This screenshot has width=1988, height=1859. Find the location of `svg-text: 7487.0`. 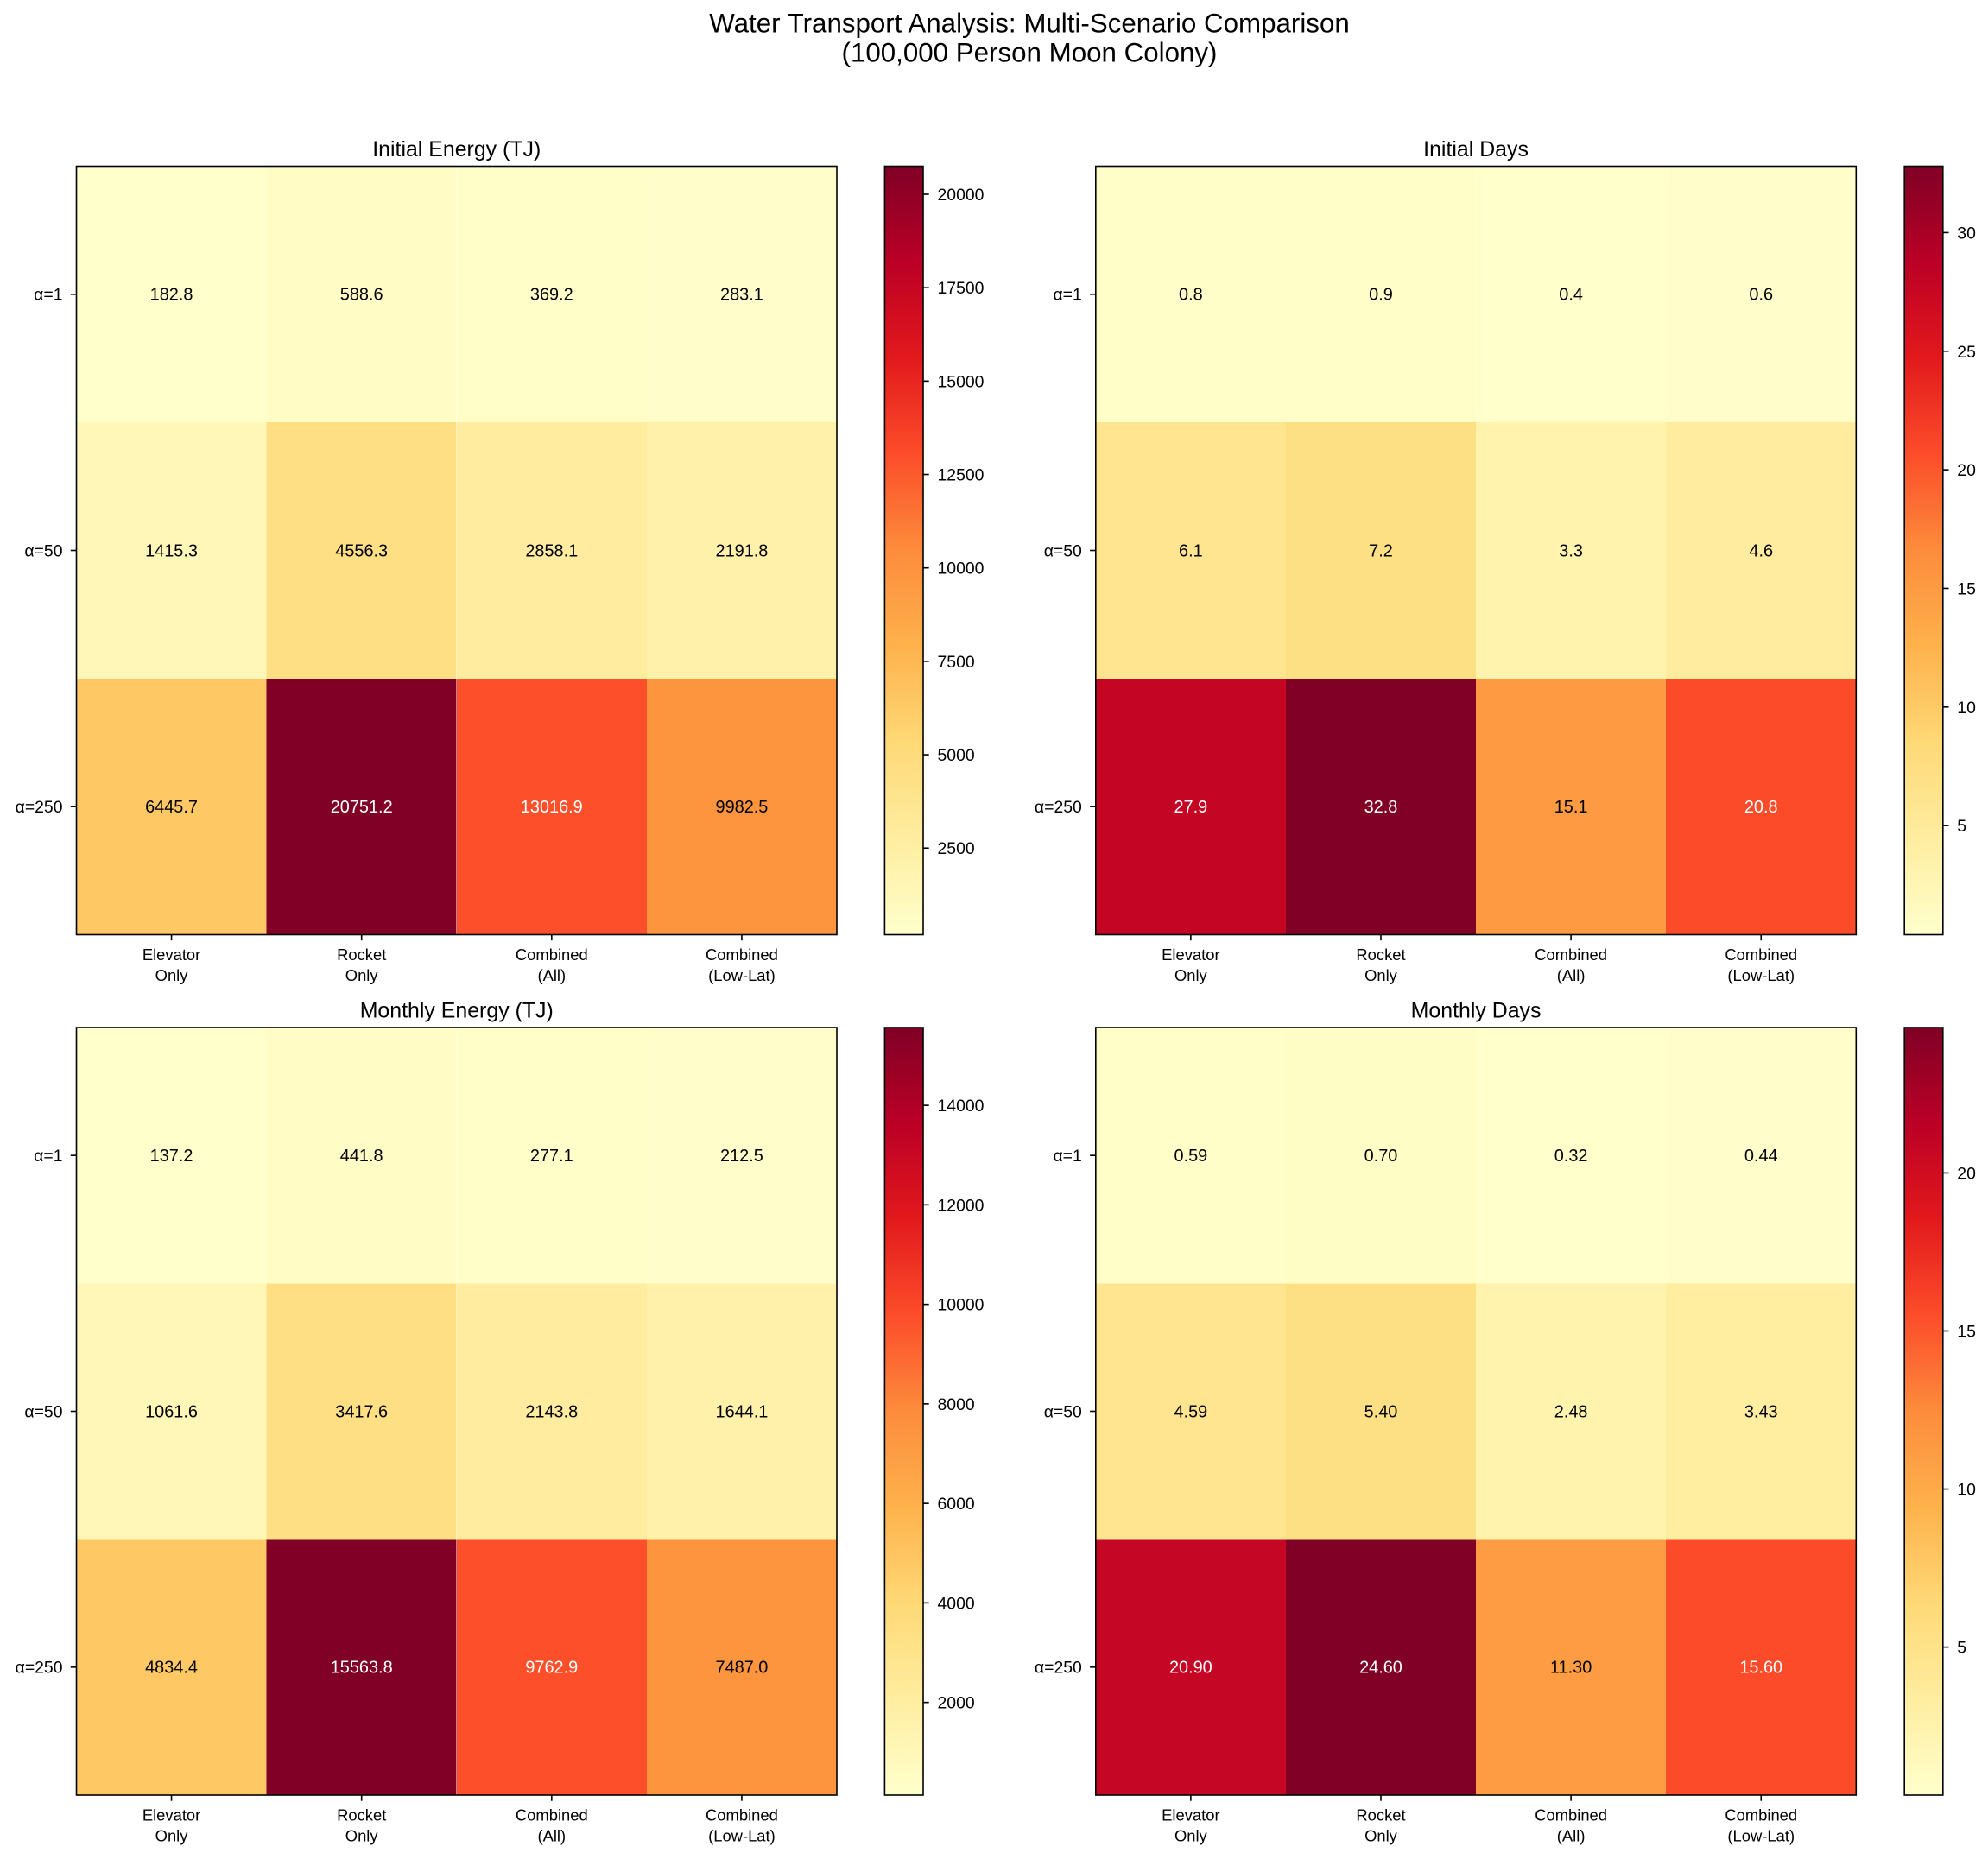

svg-text: 7487.0 is located at coordinates (742, 1668).